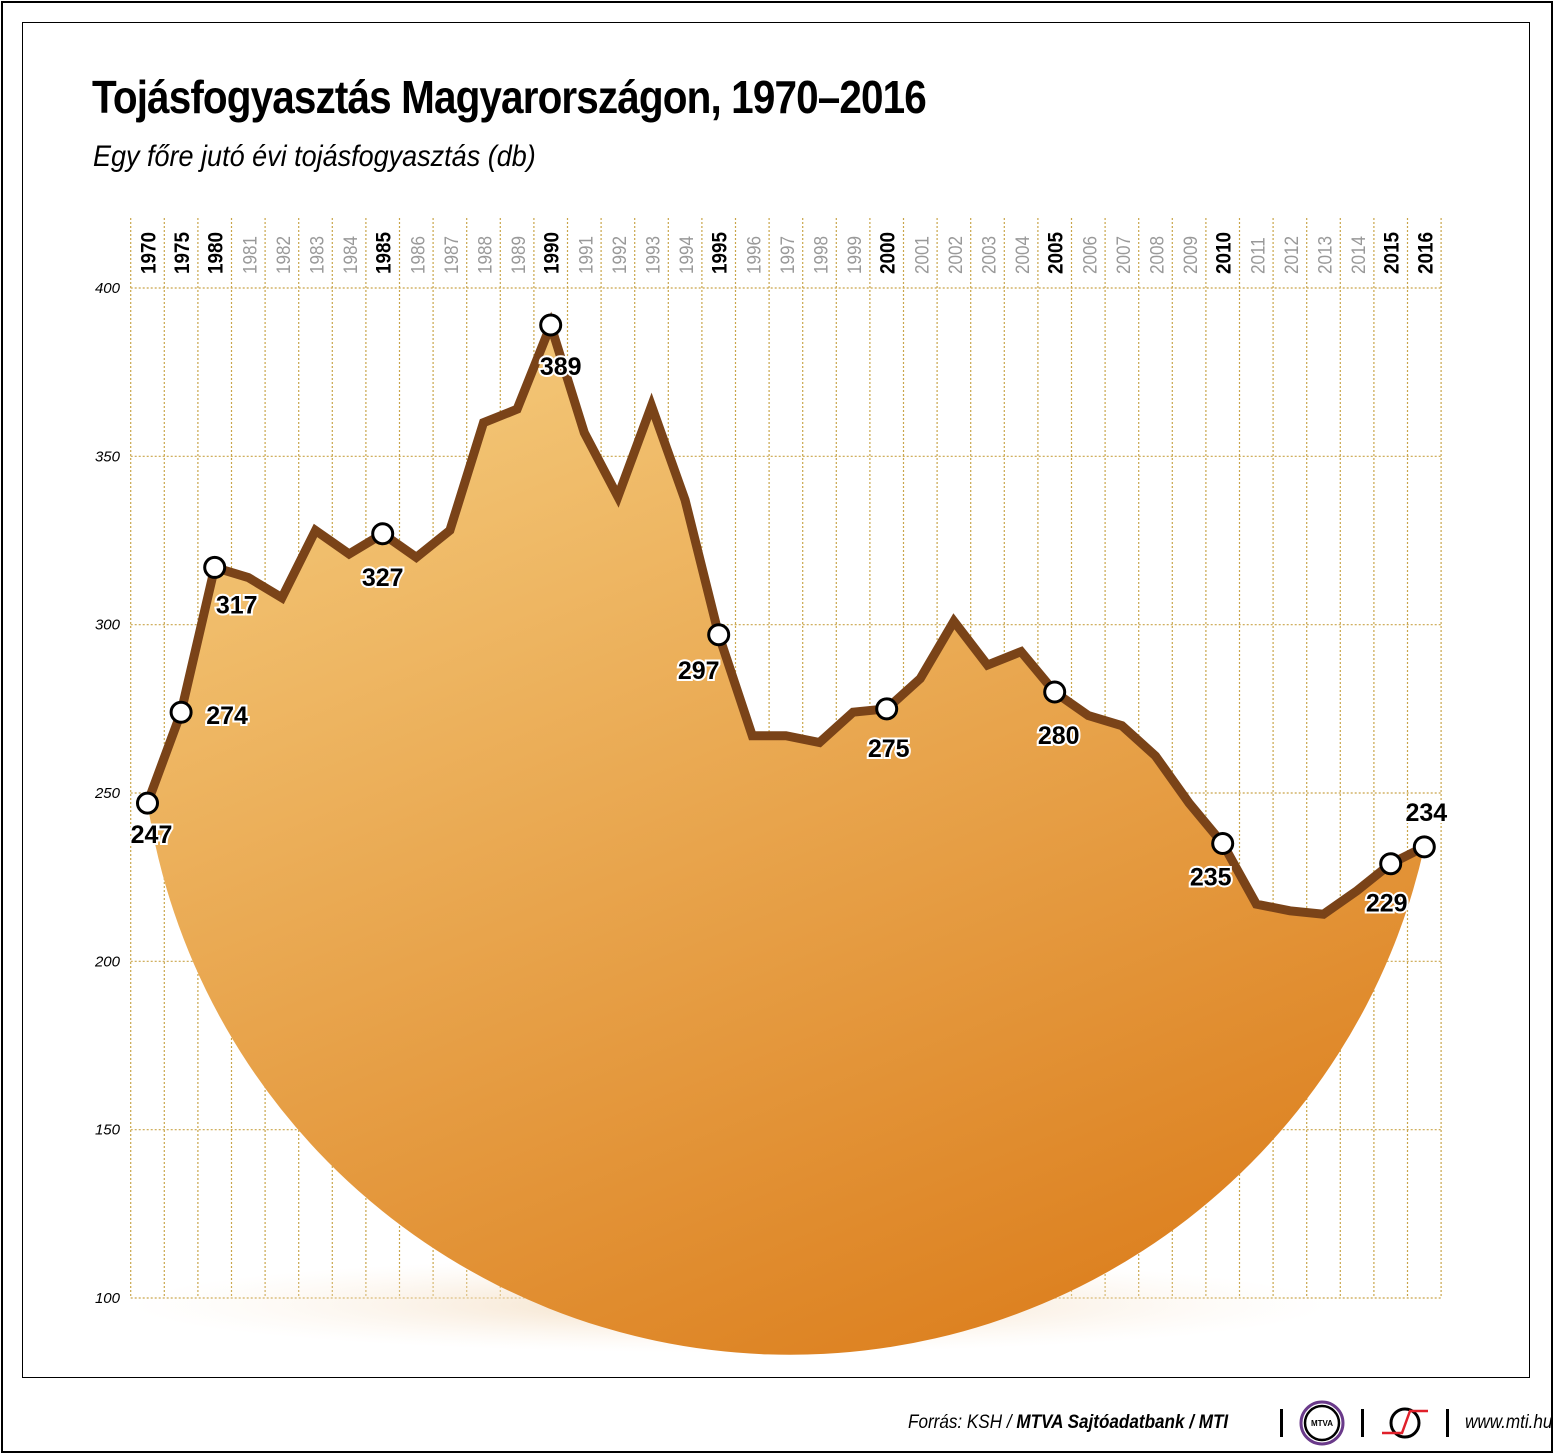  I want to click on y-tick-label: 150, so click(108, 1130).